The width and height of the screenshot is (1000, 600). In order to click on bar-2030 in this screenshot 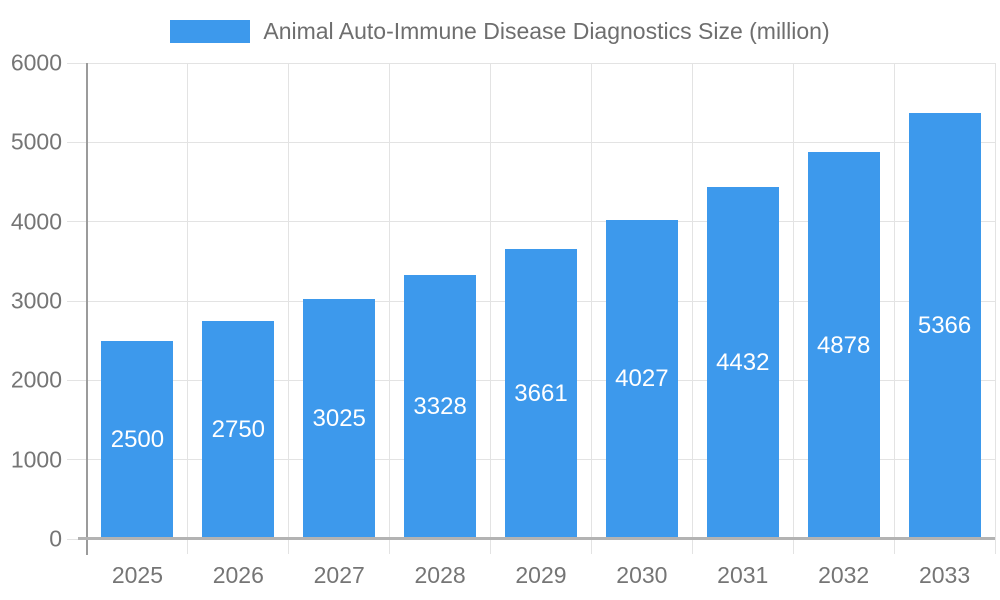, I will do `click(641, 379)`.